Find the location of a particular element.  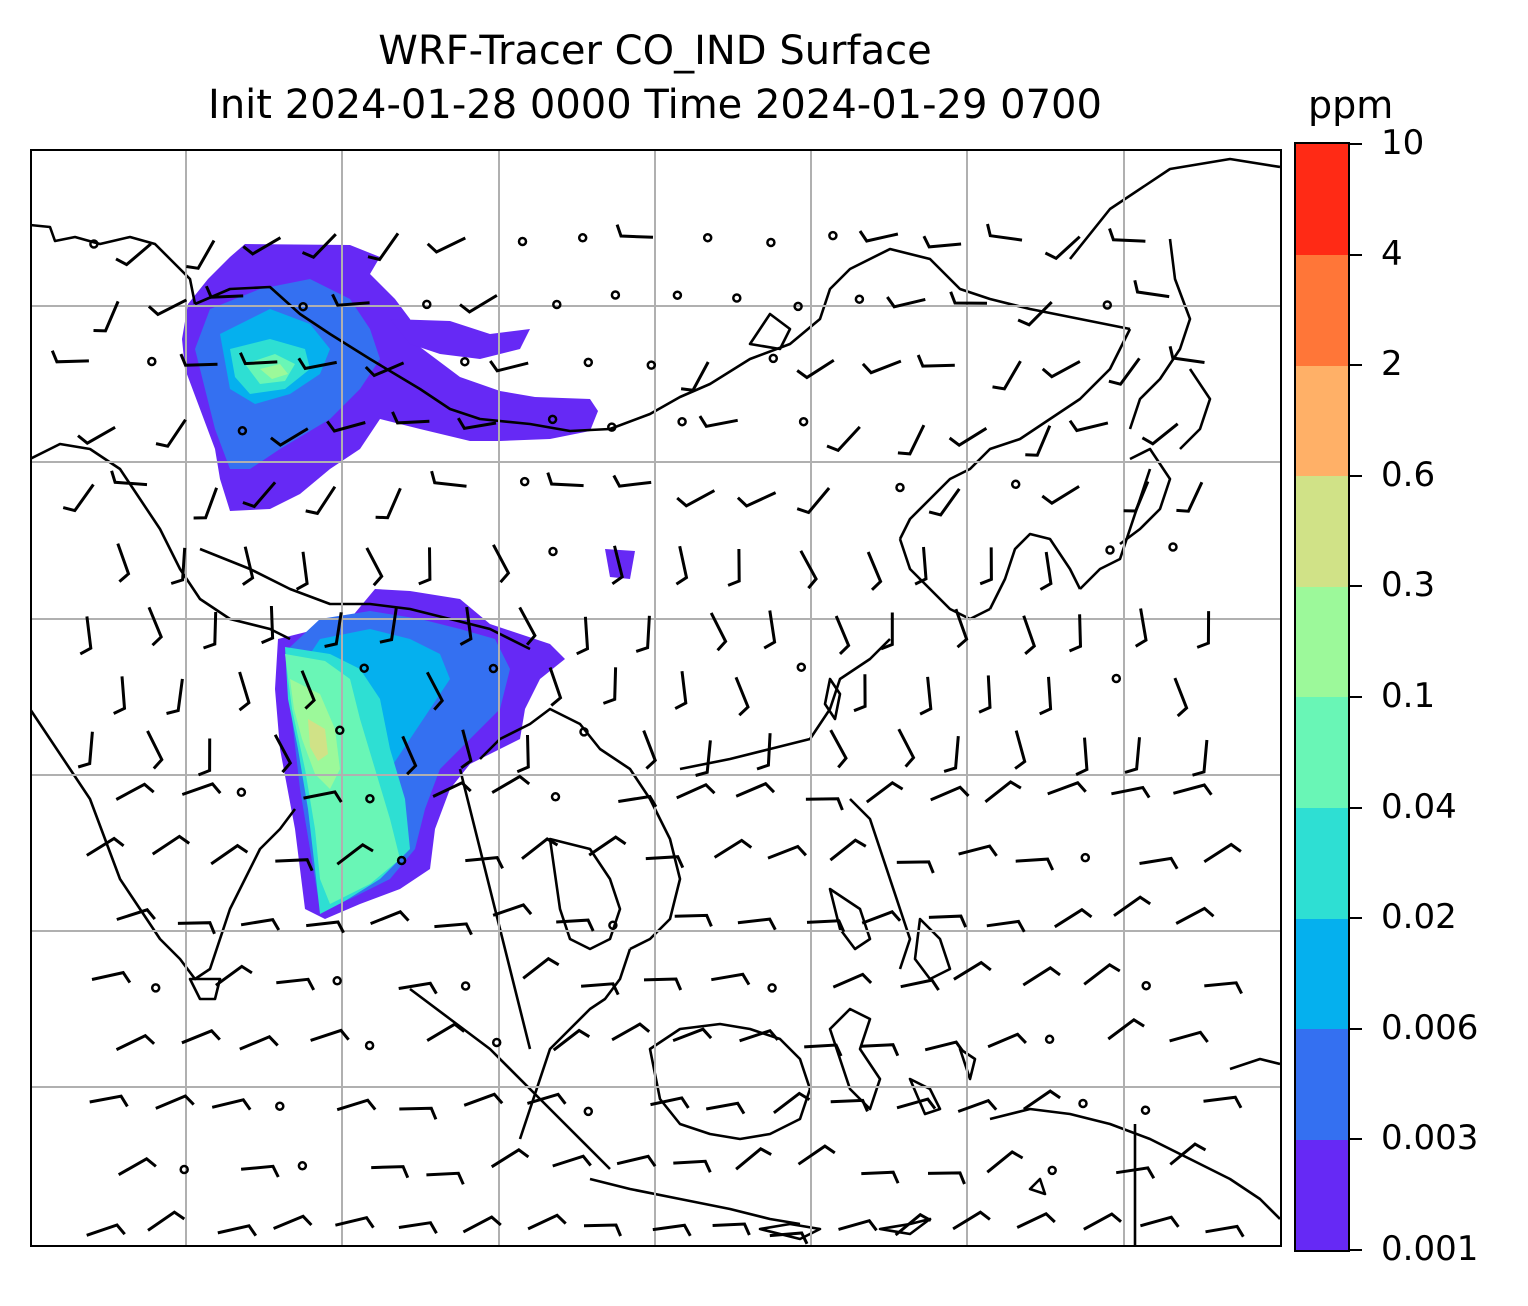

plot-title-line1: WRF-Tracer CO_IND Surface is located at coordinates (655, 51).